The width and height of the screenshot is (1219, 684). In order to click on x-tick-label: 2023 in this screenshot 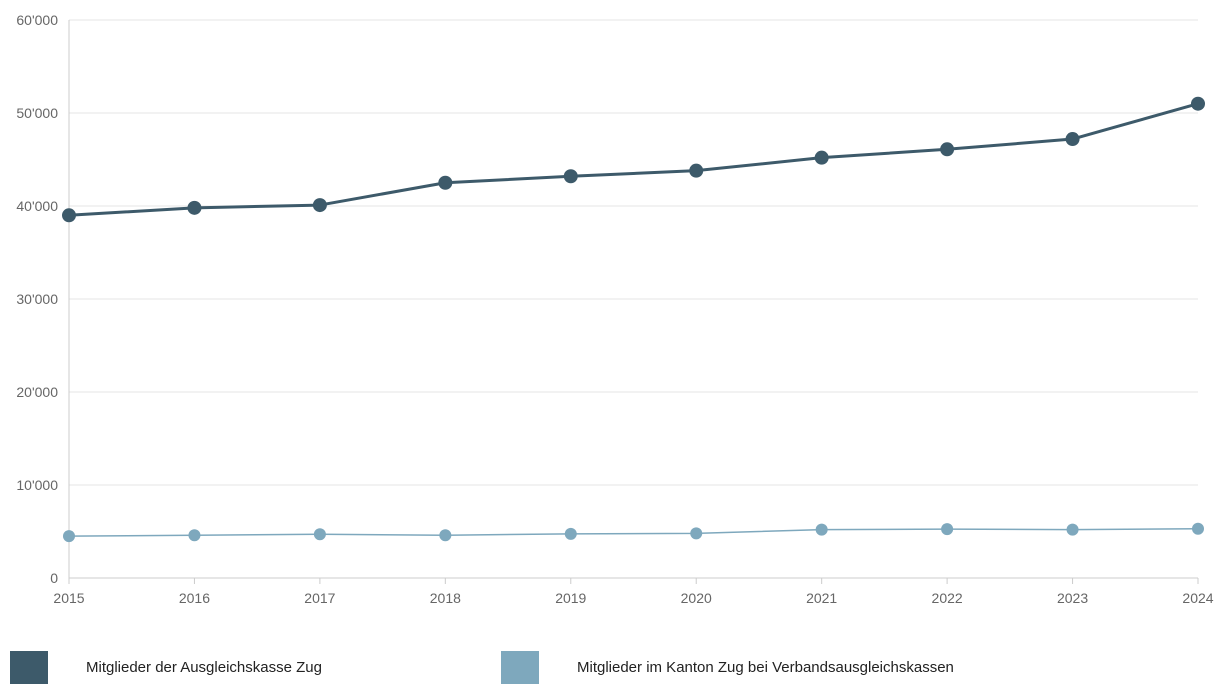, I will do `click(1072, 598)`.